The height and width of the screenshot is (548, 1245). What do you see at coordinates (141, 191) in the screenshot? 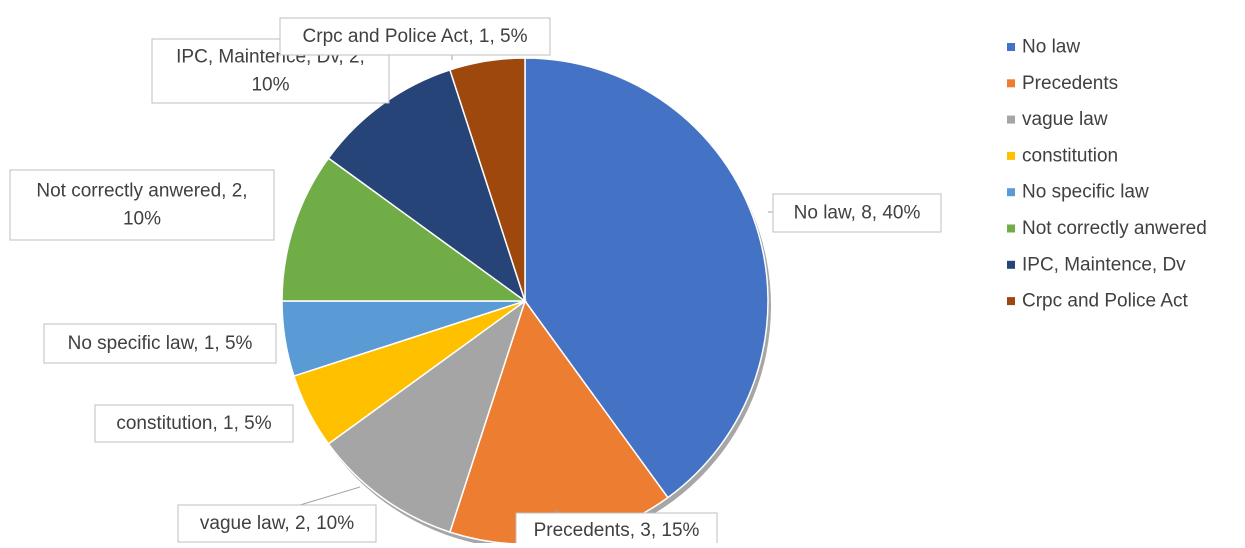
I see `data-label-text: Not correctly anwered, 2,` at bounding box center [141, 191].